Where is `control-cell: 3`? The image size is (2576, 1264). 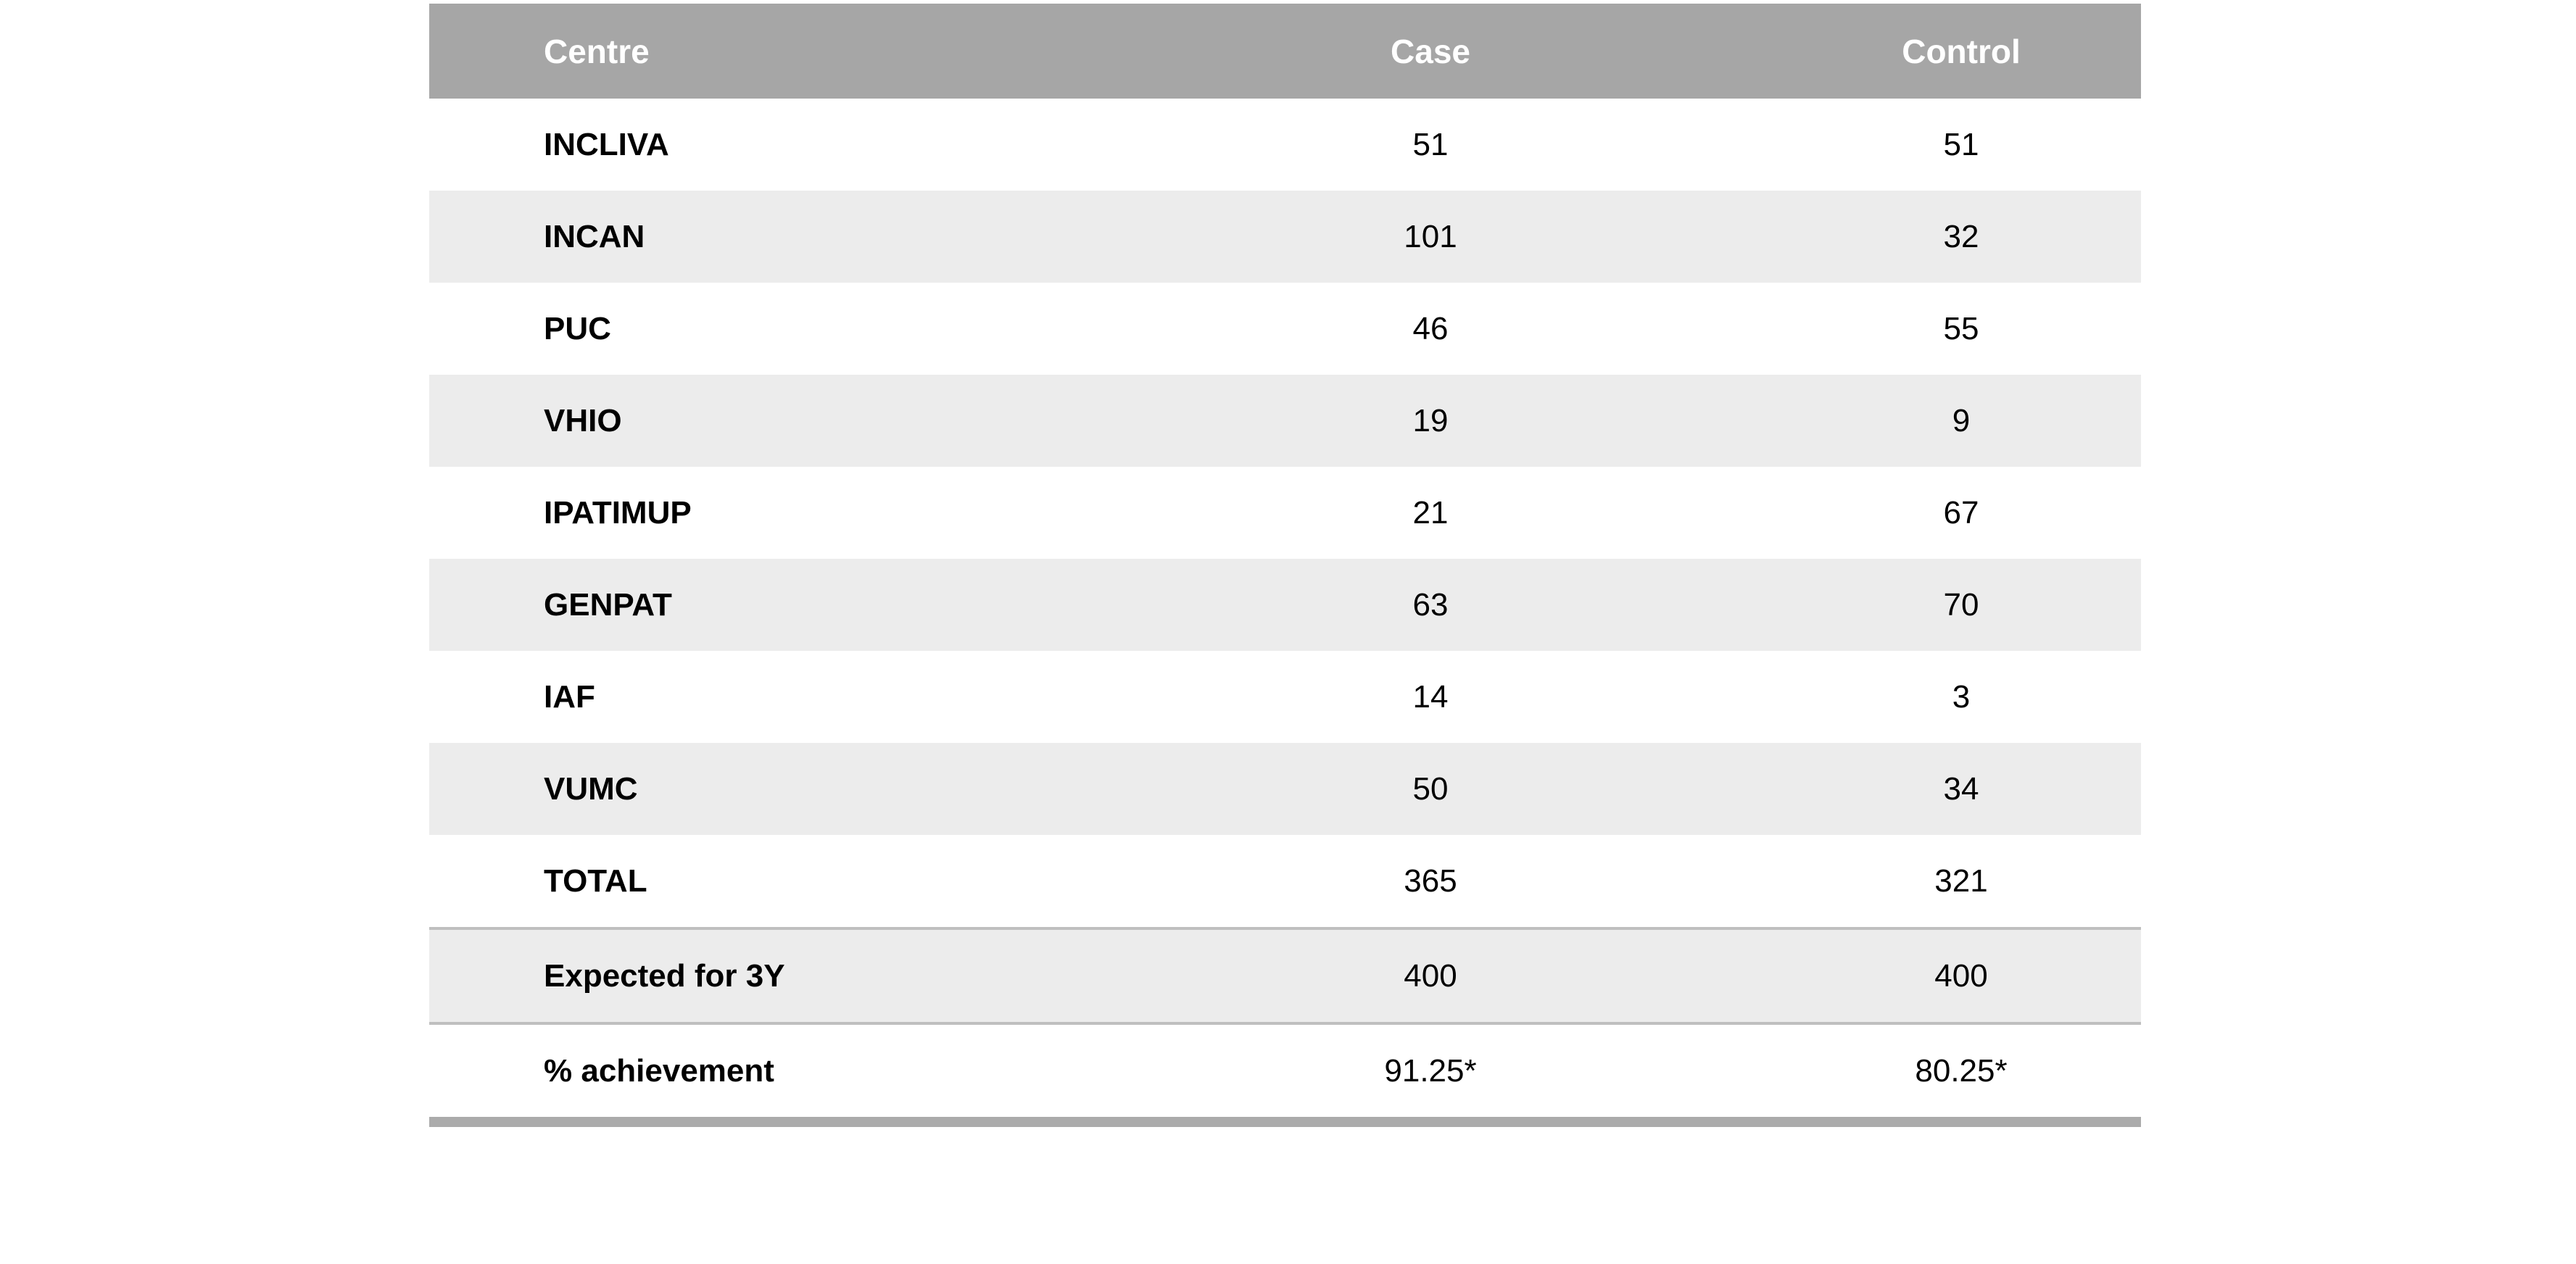
control-cell: 3 is located at coordinates (1961, 697).